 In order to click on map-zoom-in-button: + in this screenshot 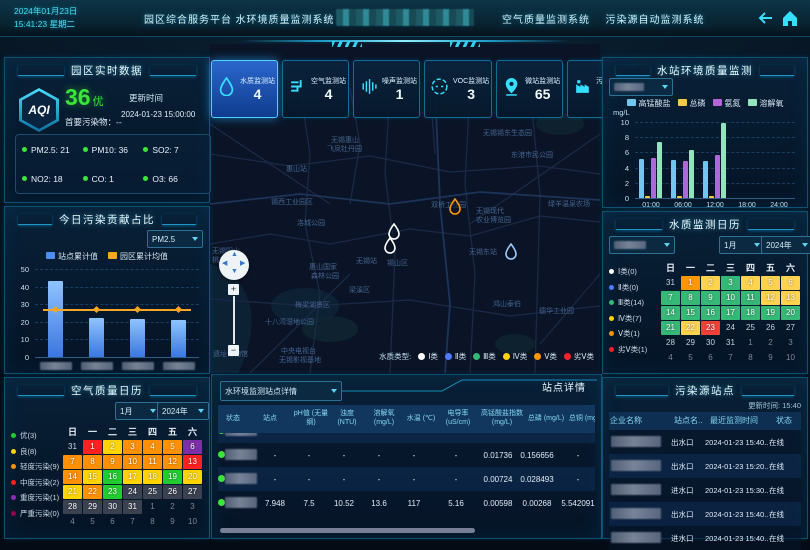, I will do `click(233, 289)`.